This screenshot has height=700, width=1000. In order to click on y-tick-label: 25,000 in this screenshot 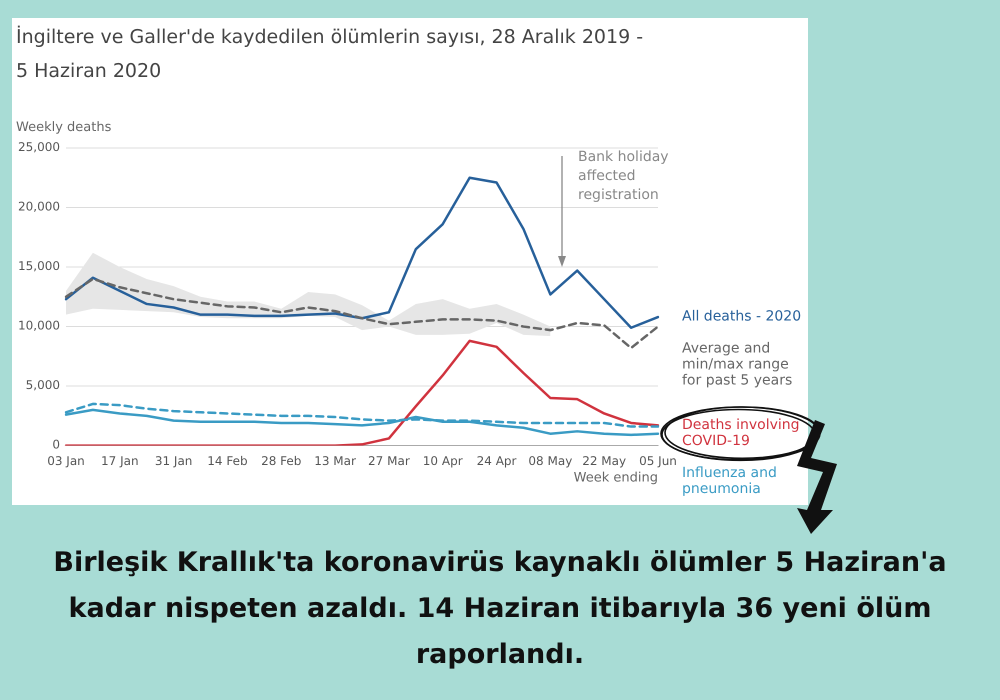, I will do `click(39, 147)`.